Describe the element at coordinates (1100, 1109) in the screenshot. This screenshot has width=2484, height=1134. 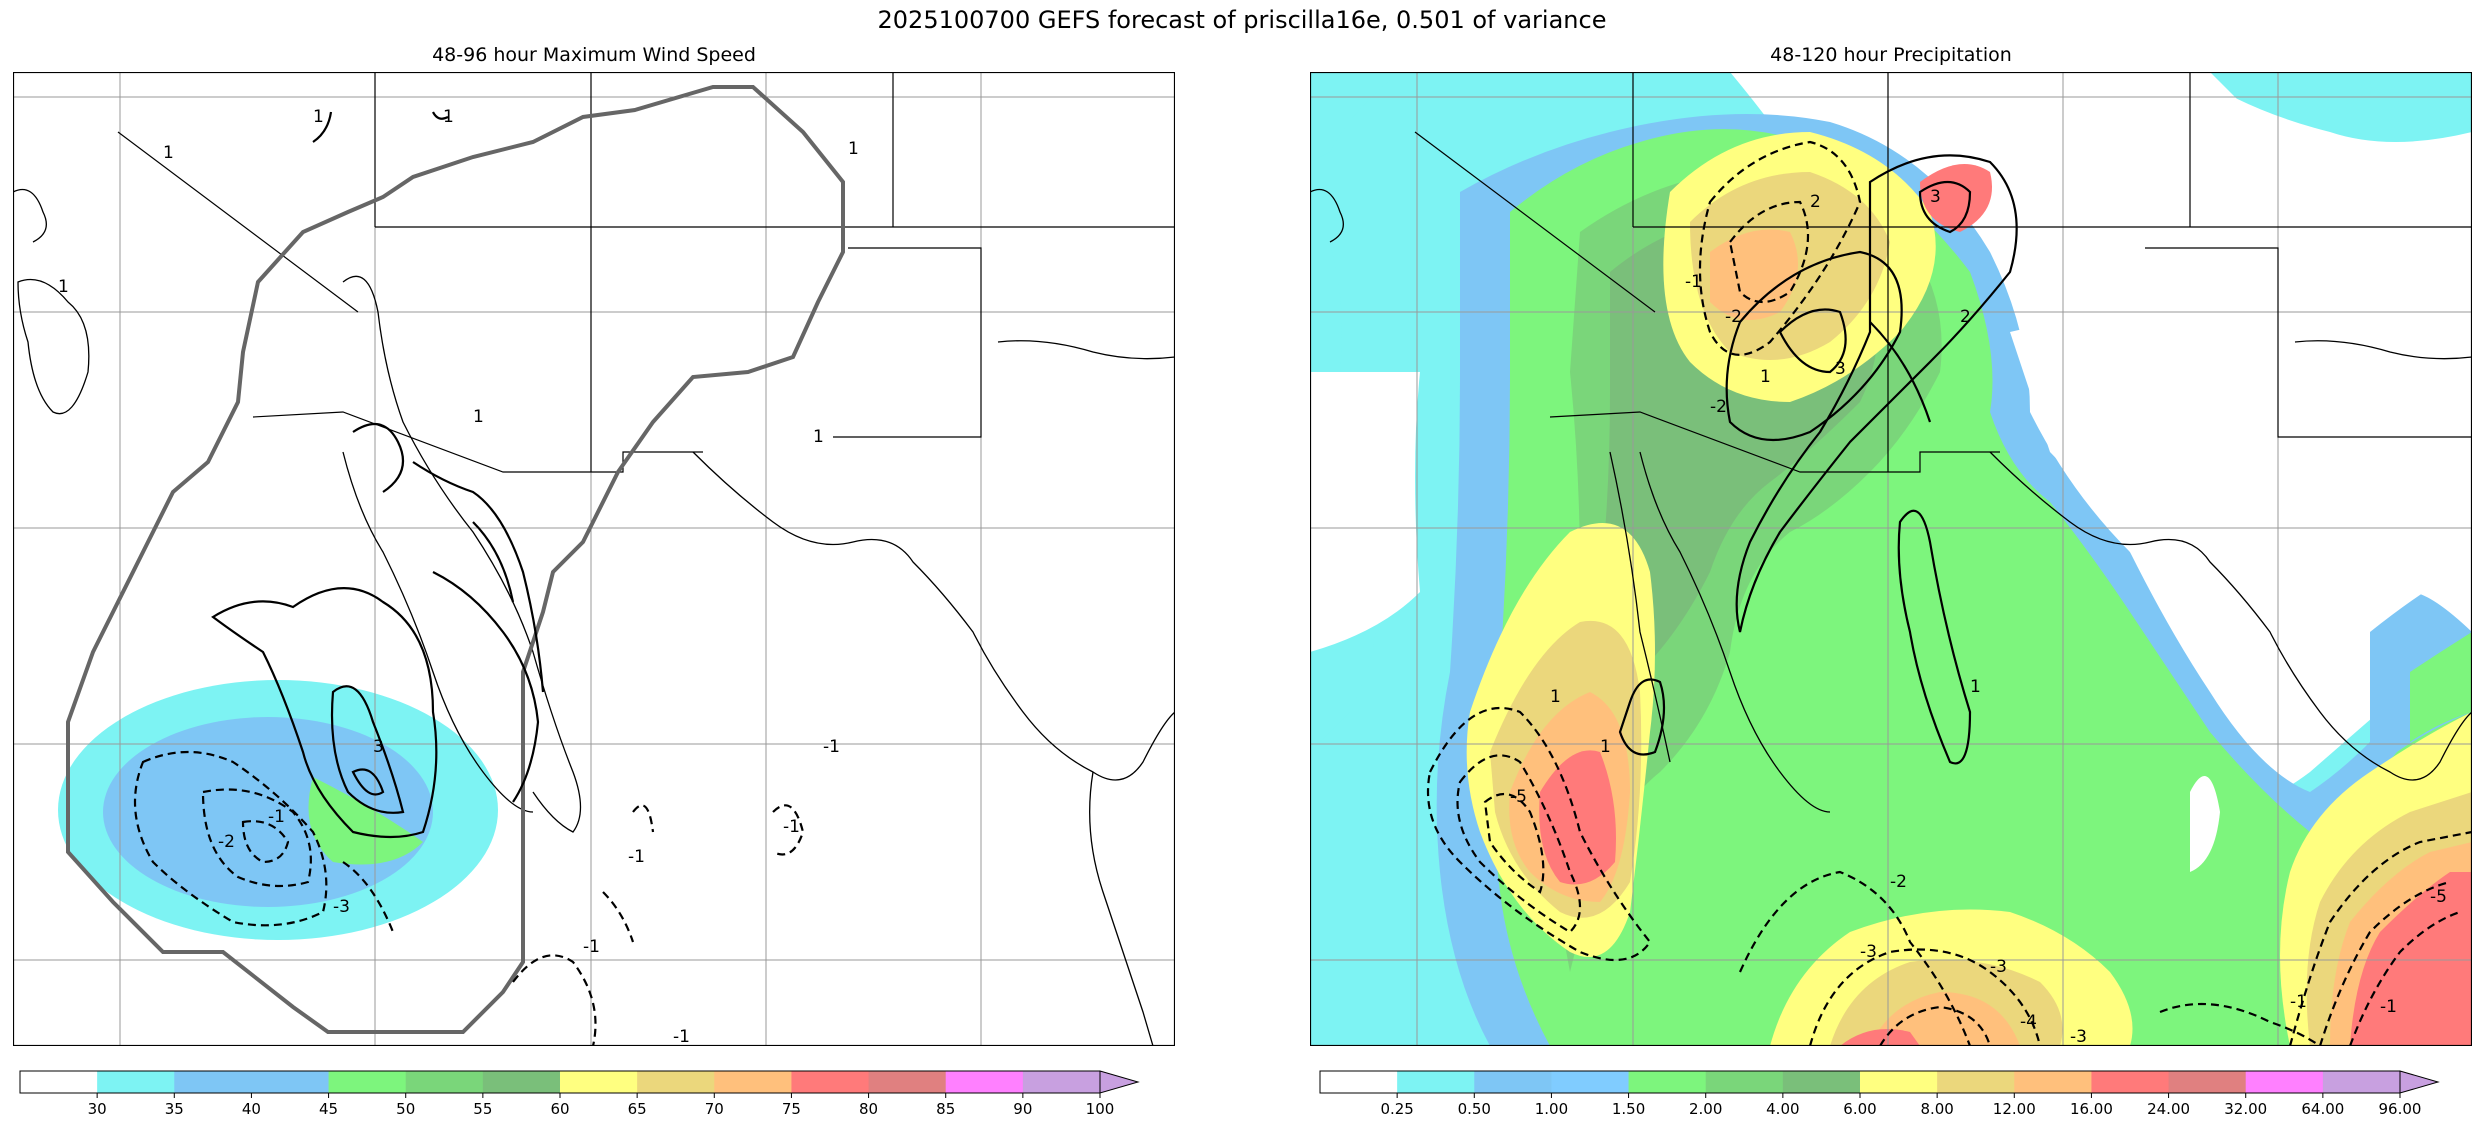
I see `colorbar-tick-label: 100` at that location.